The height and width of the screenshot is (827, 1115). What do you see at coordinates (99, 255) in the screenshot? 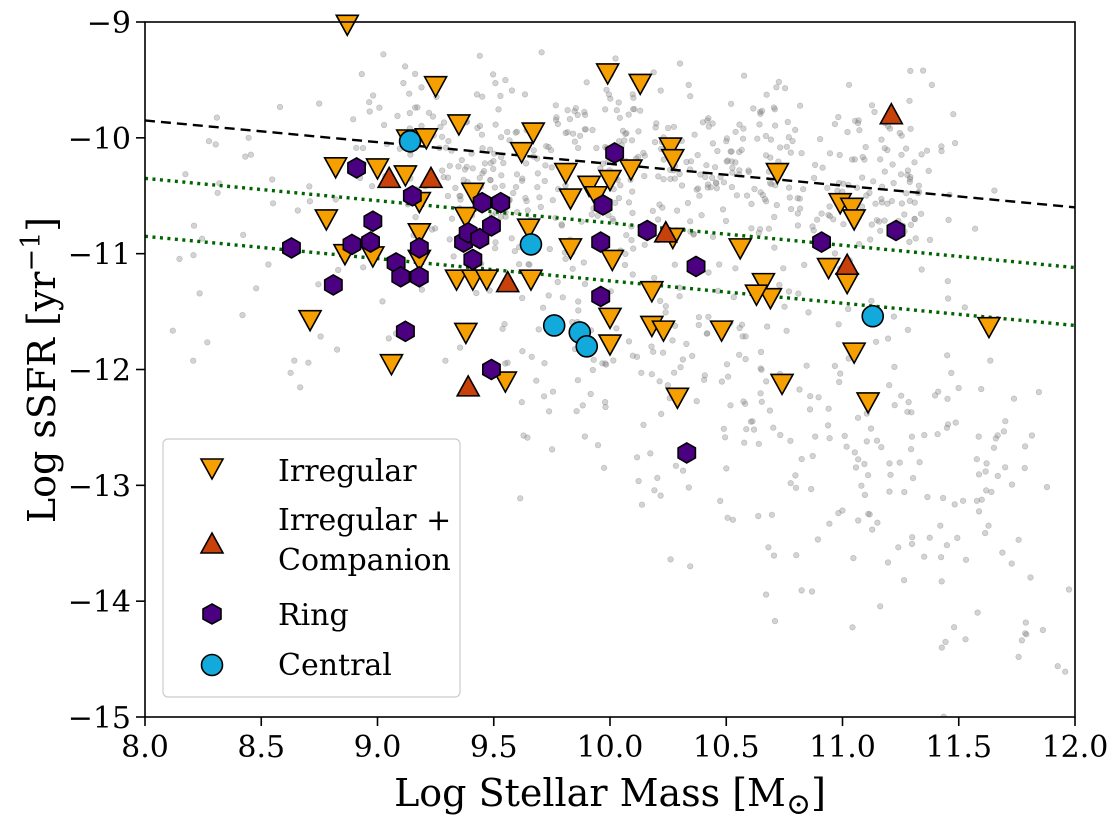
I see `y-tick-label: −11` at bounding box center [99, 255].